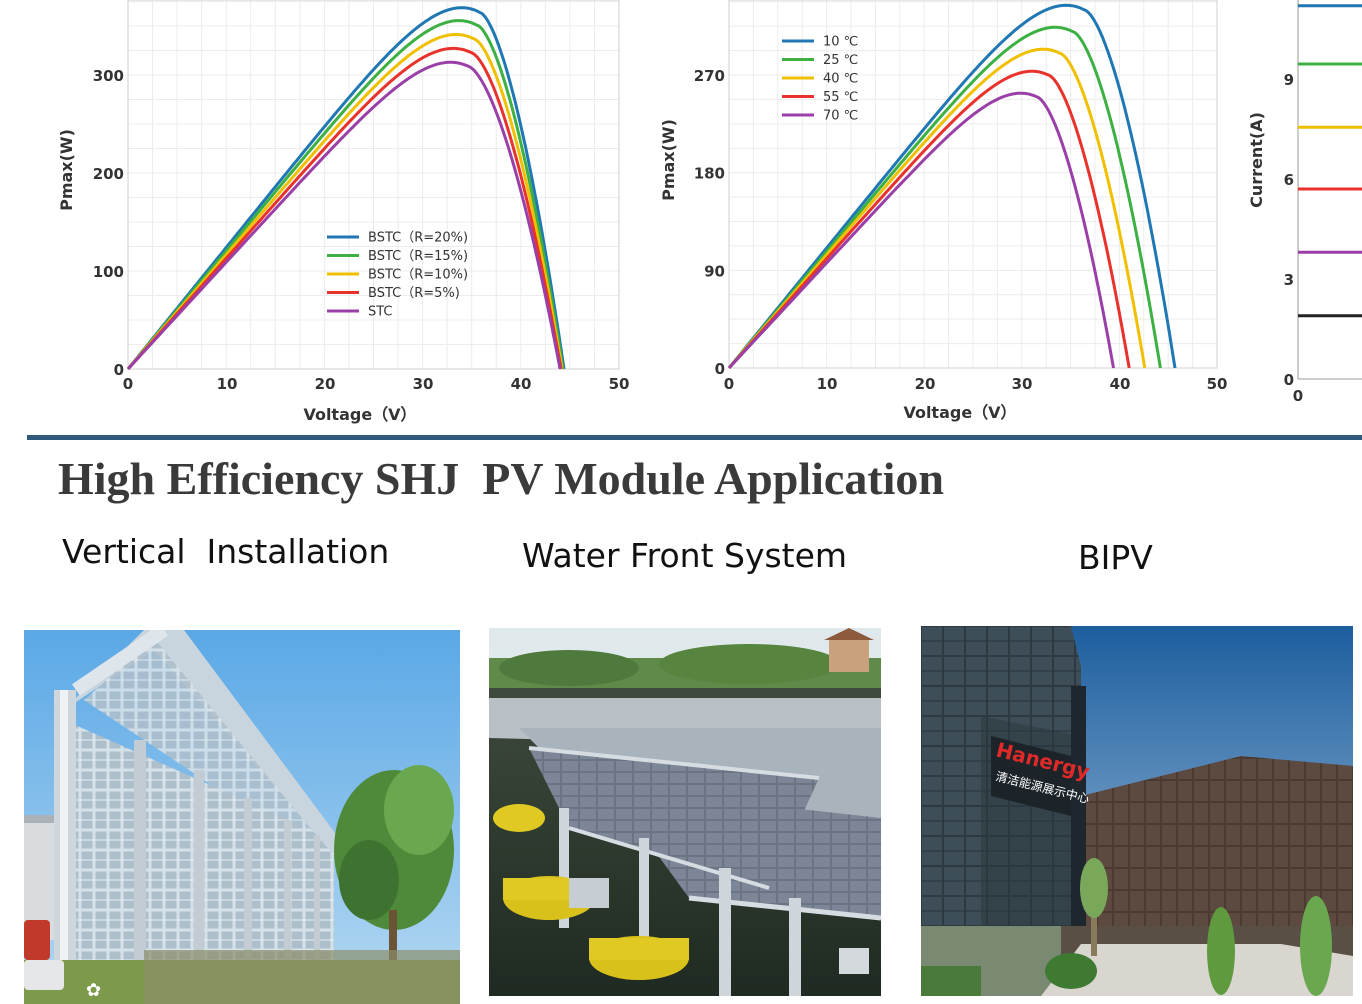 The image size is (1362, 1004). I want to click on legend-label-3: 55 ℃, so click(840, 97).